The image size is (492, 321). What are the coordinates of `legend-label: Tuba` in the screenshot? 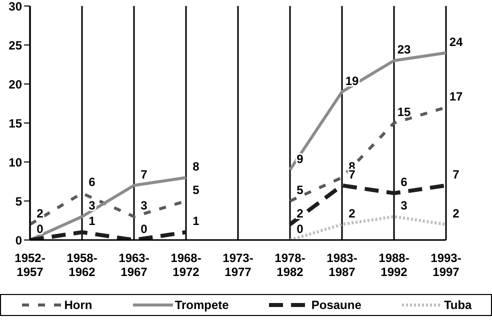 It's located at (458, 305).